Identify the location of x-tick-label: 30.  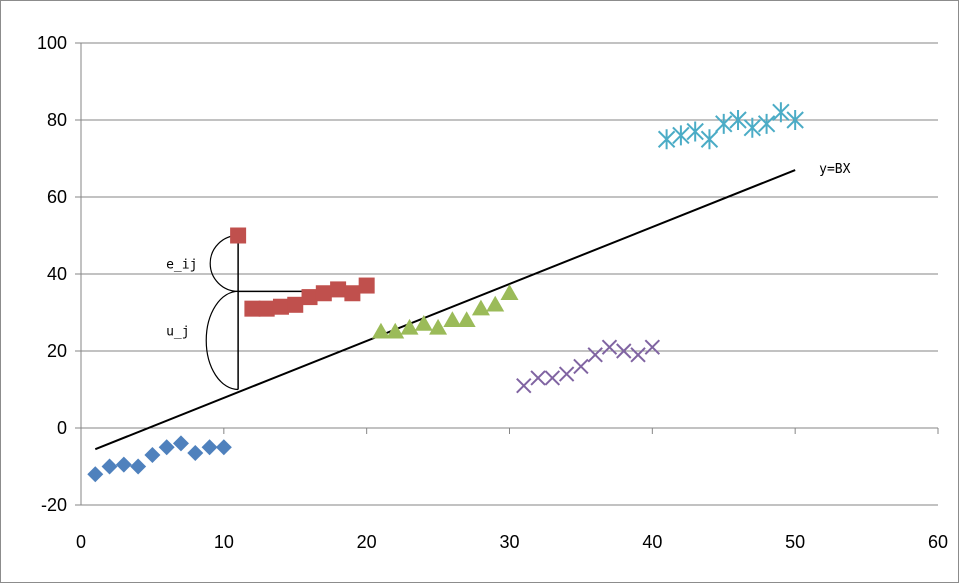
(509, 542).